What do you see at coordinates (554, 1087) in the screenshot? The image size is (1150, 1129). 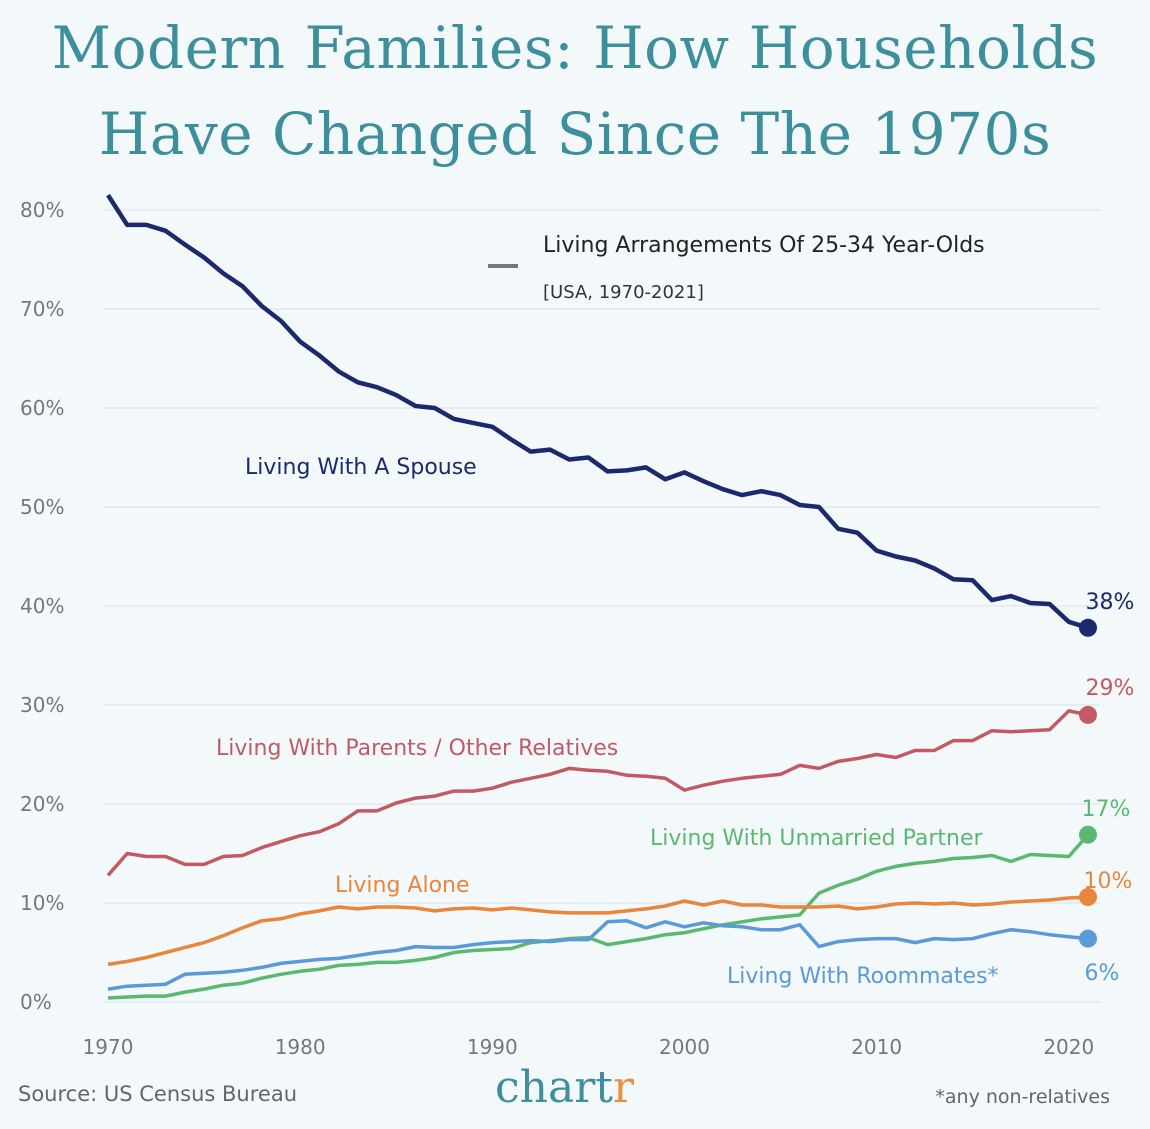 I see `brand-main: chart` at bounding box center [554, 1087].